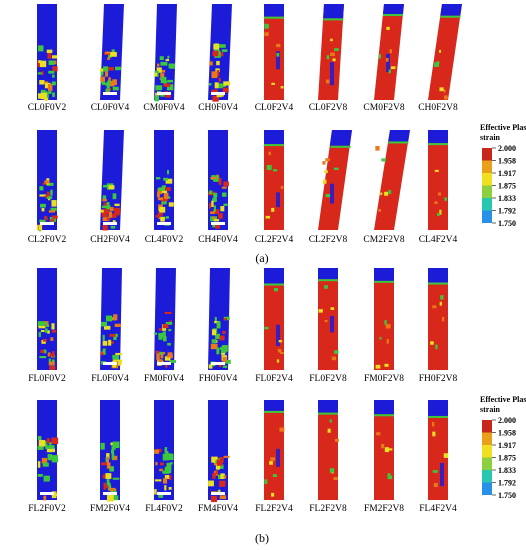 This screenshot has height=550, width=526. What do you see at coordinates (163, 108) in the screenshot?
I see `specimen-label: CM0F0V4` at bounding box center [163, 108].